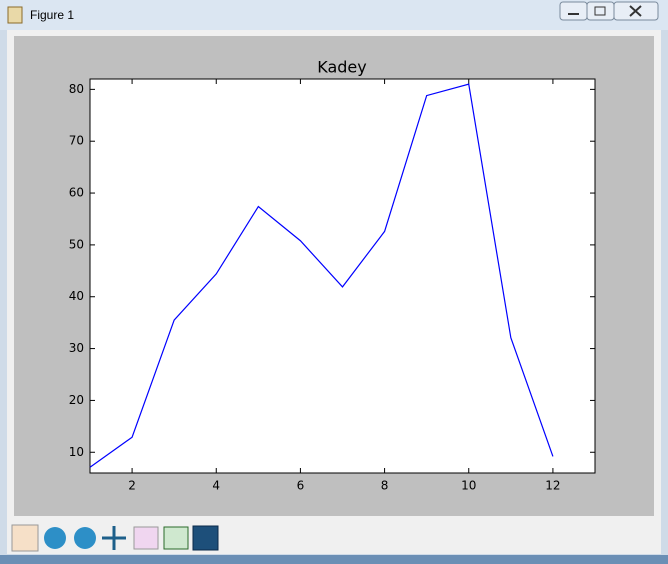 This screenshot has width=668, height=564. What do you see at coordinates (301, 486) in the screenshot?
I see `x-tick-label: 6` at bounding box center [301, 486].